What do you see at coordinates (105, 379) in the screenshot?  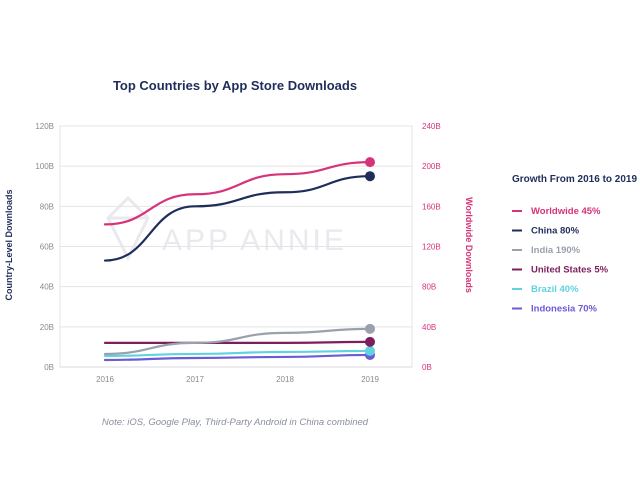 I see `x-tick-label: 2016` at bounding box center [105, 379].